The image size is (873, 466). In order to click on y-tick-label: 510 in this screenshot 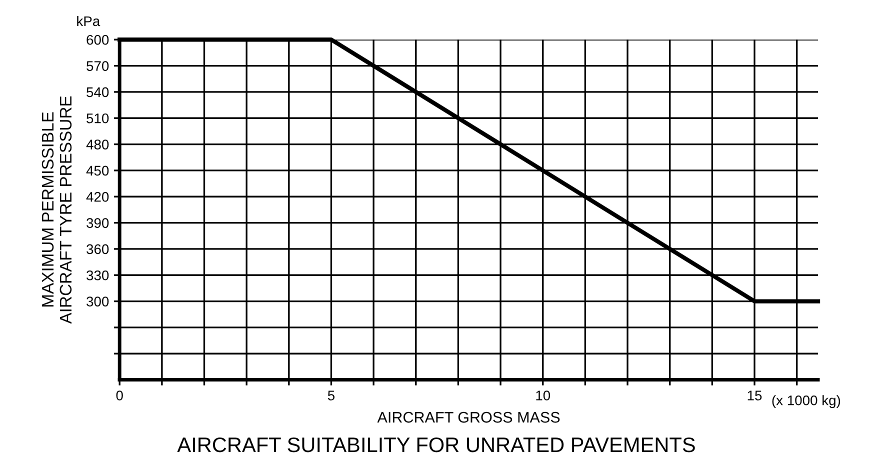, I will do `click(97, 118)`.